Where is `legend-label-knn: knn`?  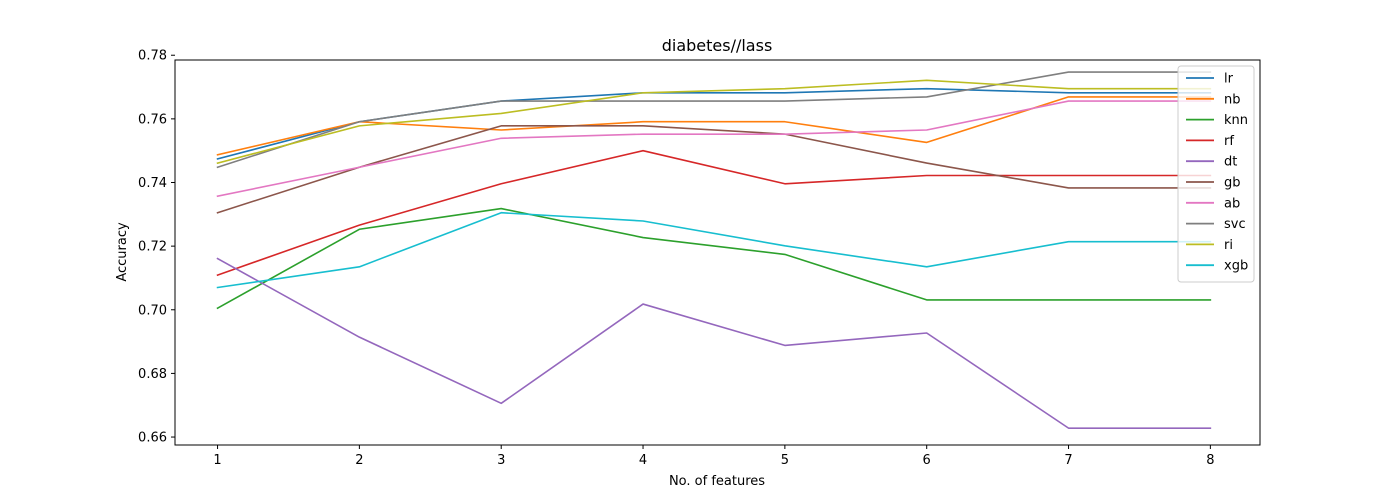 legend-label-knn: knn is located at coordinates (1236, 120).